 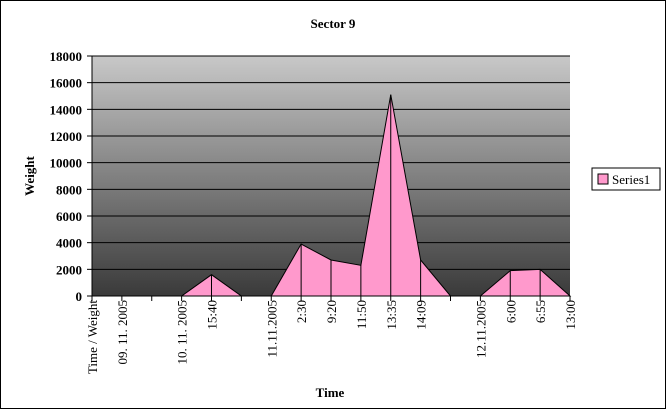 I want to click on legend-box, so click(x=626, y=179).